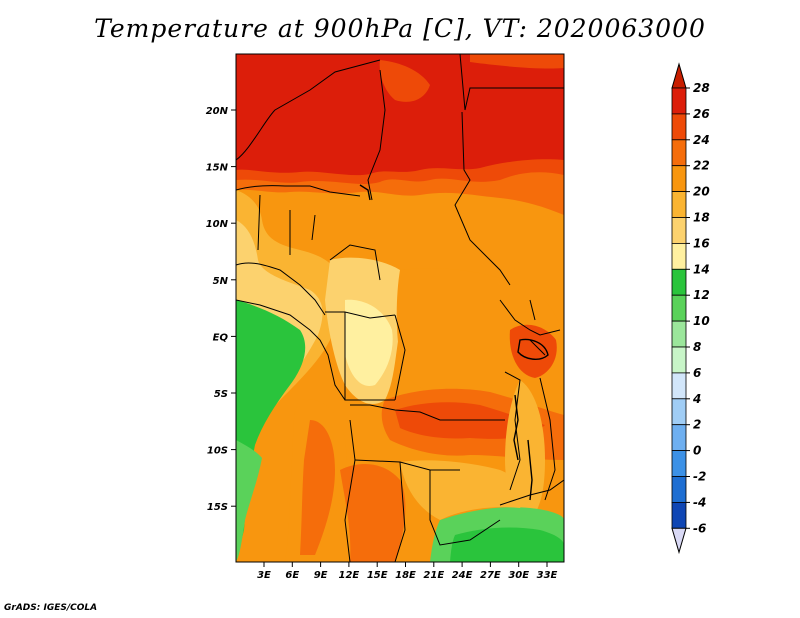 This screenshot has width=800, height=618. I want to click on grads-credit: GrADS: IGES/COLA, so click(51, 608).